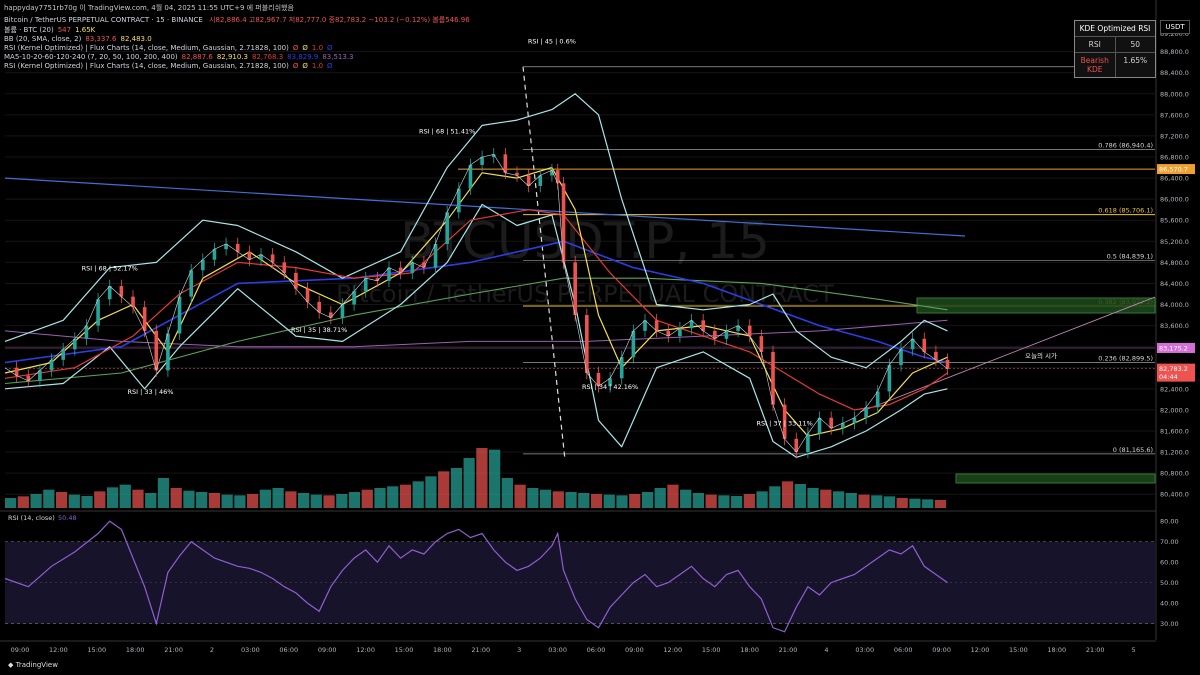 This screenshot has width=1200, height=675. I want to click on indicator-1: BB (20, SMA, close, 2) 83,337.6 82,483.0, so click(80, 39).